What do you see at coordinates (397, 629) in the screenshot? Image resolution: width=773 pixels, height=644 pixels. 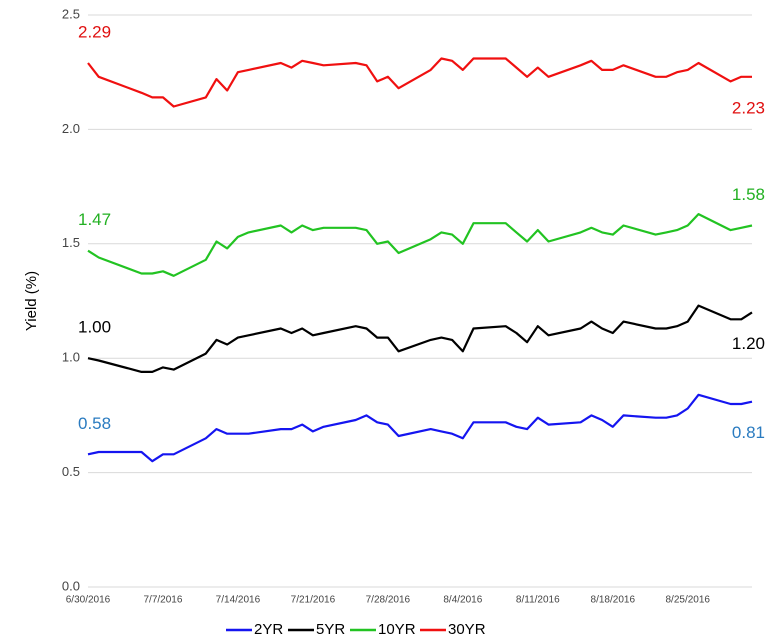 I see `legend-label: 10YR` at bounding box center [397, 629].